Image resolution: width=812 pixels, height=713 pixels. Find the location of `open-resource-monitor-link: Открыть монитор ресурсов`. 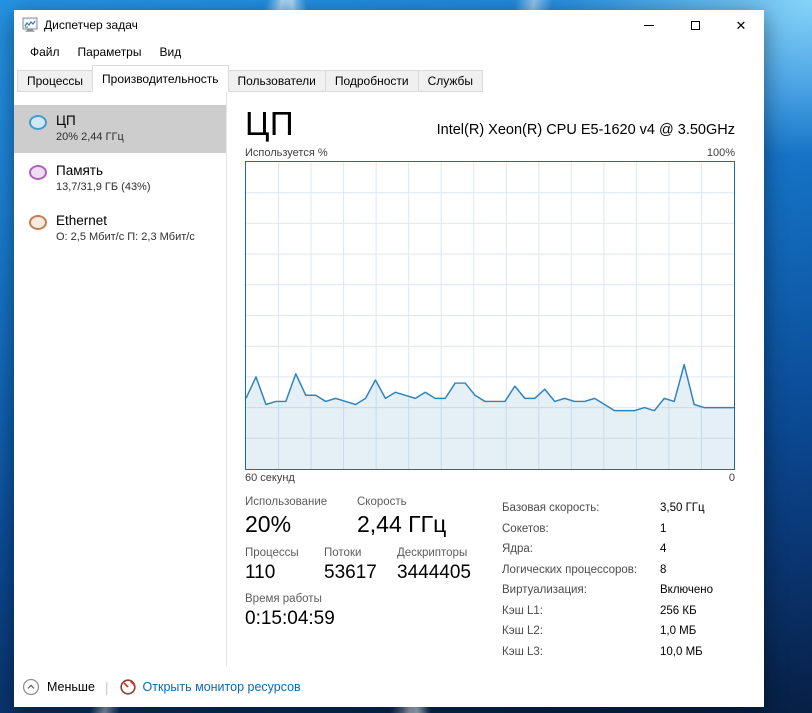

open-resource-monitor-link: Открыть монитор ресурсов is located at coordinates (210, 687).